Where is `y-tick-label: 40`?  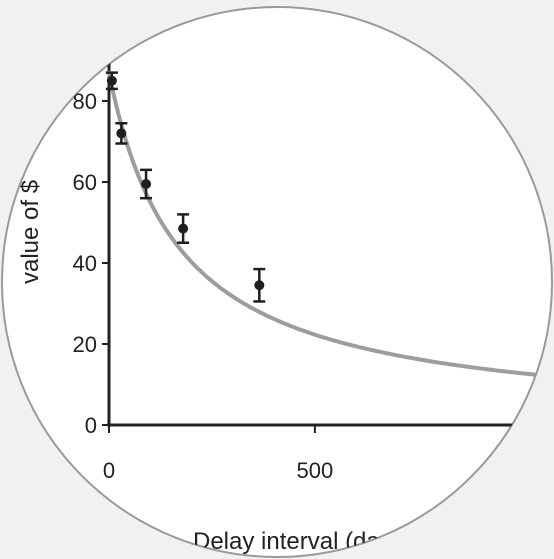 y-tick-label: 40 is located at coordinates (85, 263).